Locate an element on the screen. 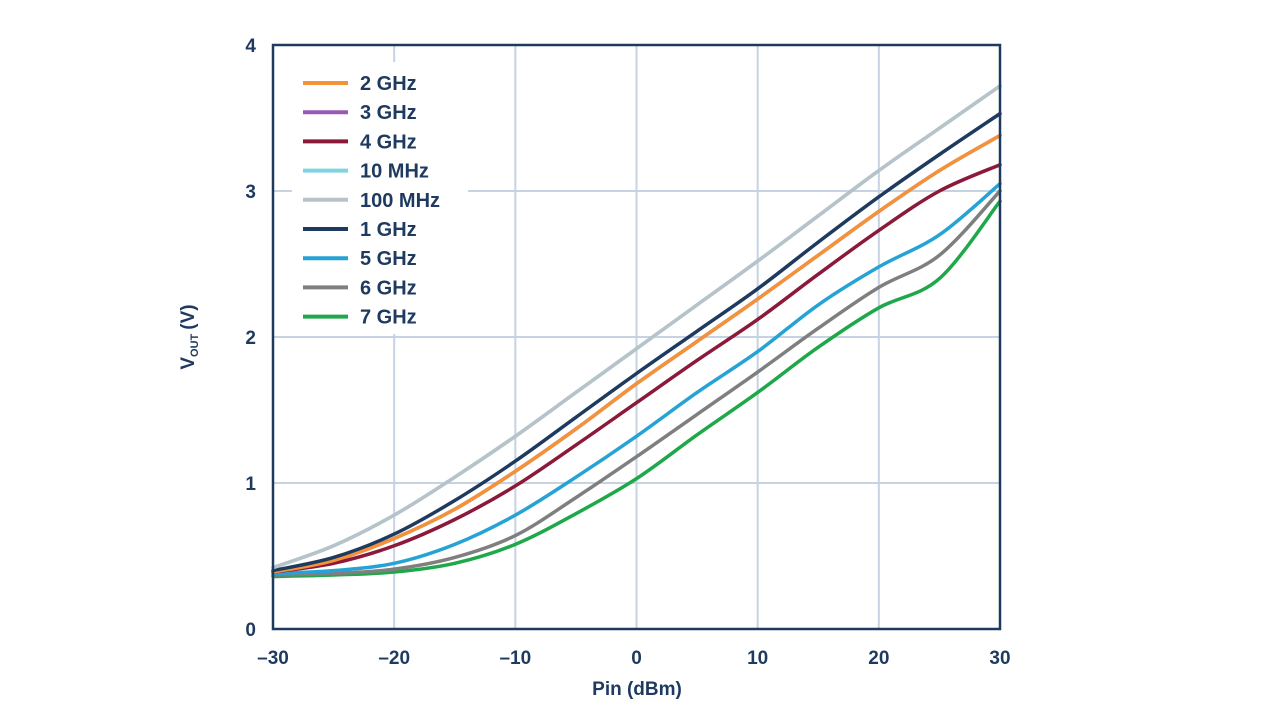 The height and width of the screenshot is (721, 1280). y-axis-label: VOUT (V) is located at coordinates (189, 336).